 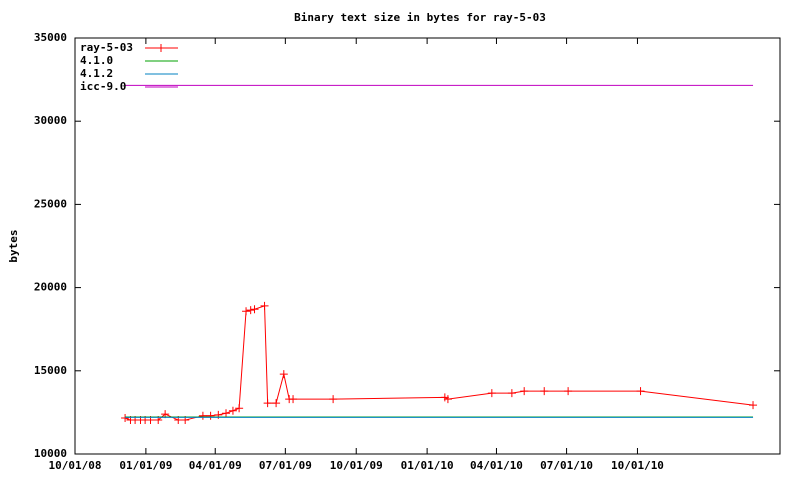 What do you see at coordinates (566, 465) in the screenshot?
I see `x-tick-label: 07/01/10` at bounding box center [566, 465].